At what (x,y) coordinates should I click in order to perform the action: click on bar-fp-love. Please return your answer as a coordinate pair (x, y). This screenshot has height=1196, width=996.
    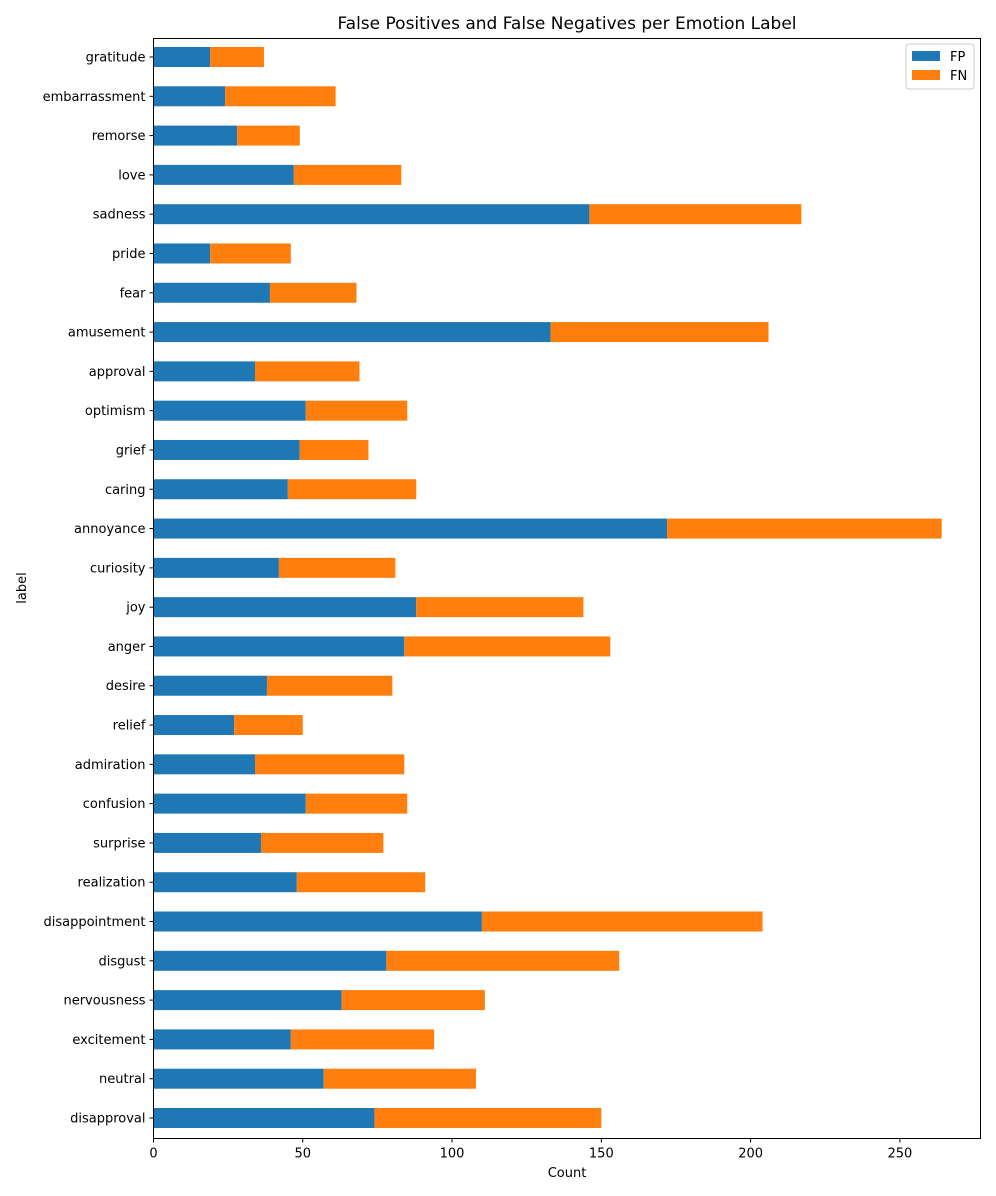
    Looking at the image, I should click on (223, 174).